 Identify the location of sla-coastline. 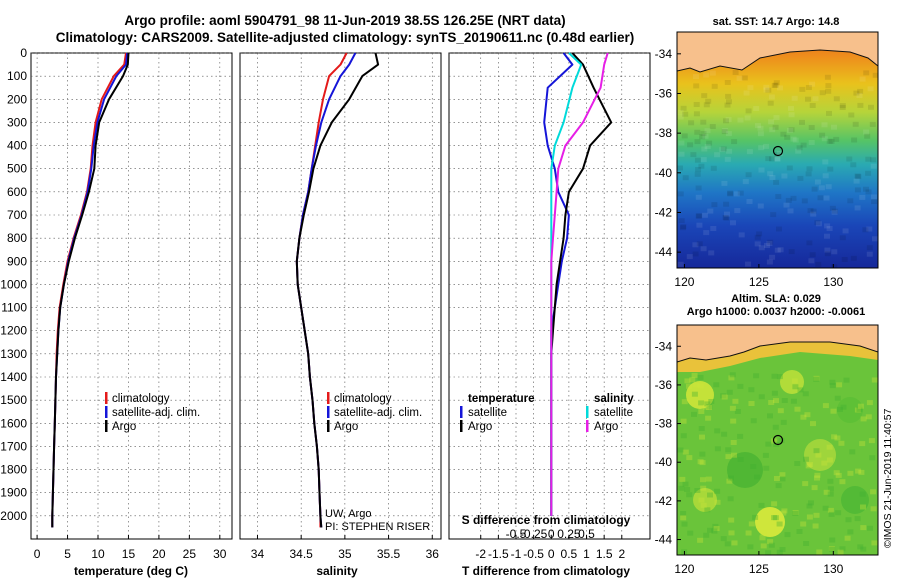
(777, 352).